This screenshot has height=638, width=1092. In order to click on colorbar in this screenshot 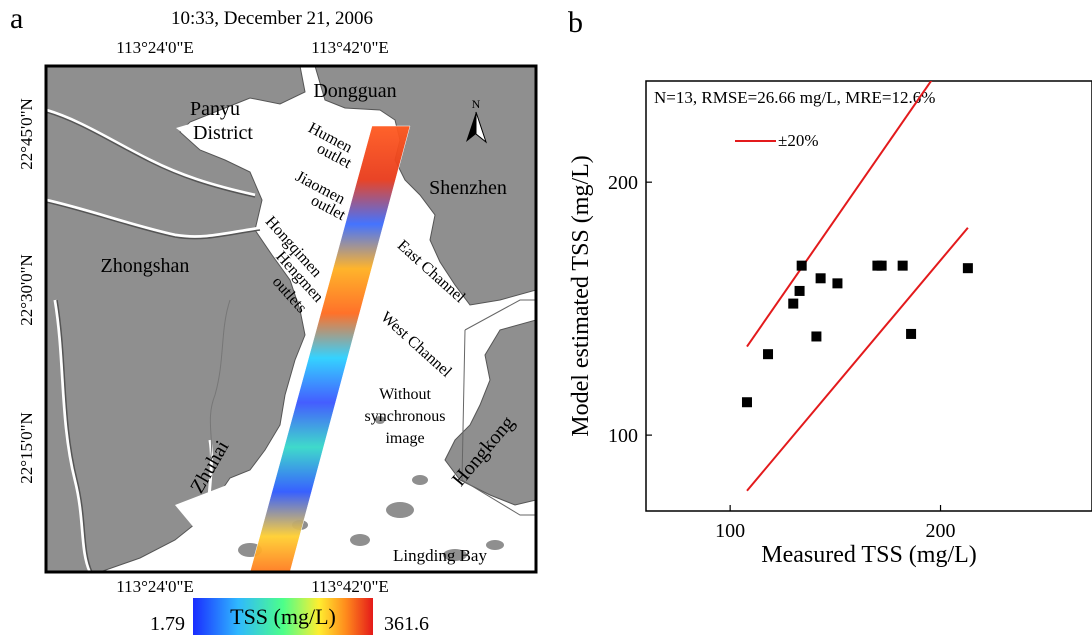, I will do `click(283, 616)`.